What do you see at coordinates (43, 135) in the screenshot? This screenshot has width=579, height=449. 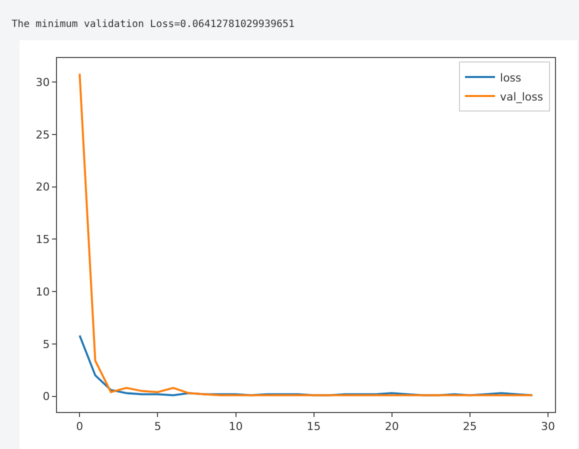 I see `y-tick-label: 25` at bounding box center [43, 135].